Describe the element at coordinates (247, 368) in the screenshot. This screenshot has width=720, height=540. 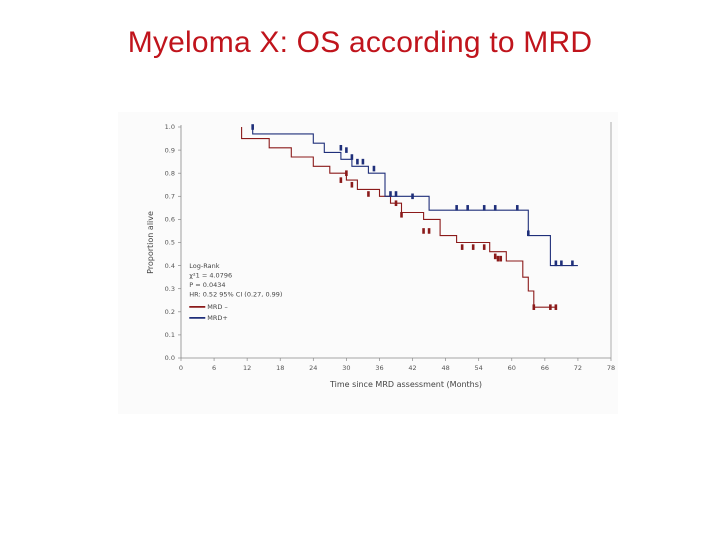
I see `x-tick-label: 12` at that location.